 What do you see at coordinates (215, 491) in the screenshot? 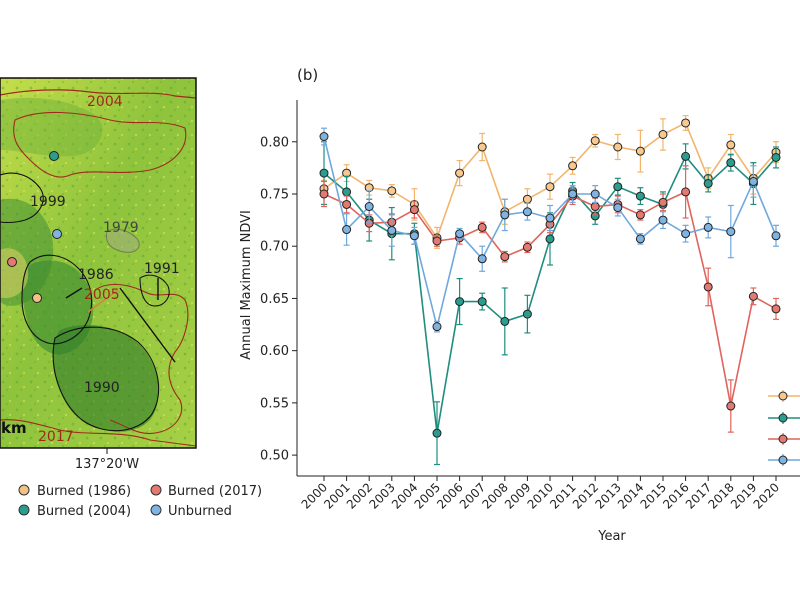
I see `svg-text: Burned (2017)` at bounding box center [215, 491].